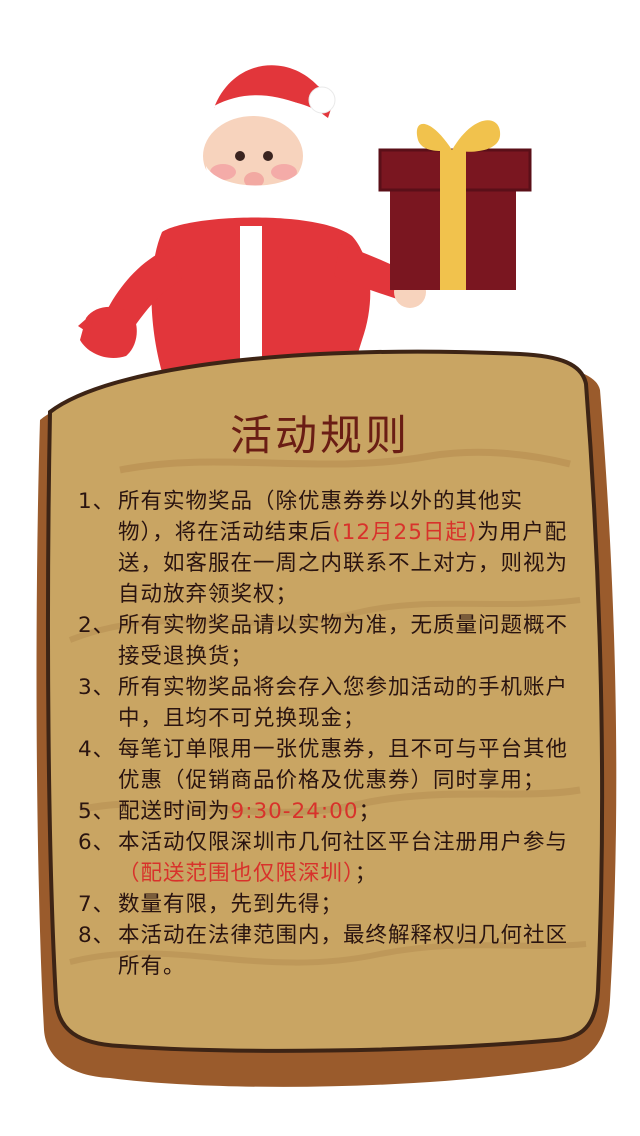  I want to click on rule-number: 8、, so click(97, 935).